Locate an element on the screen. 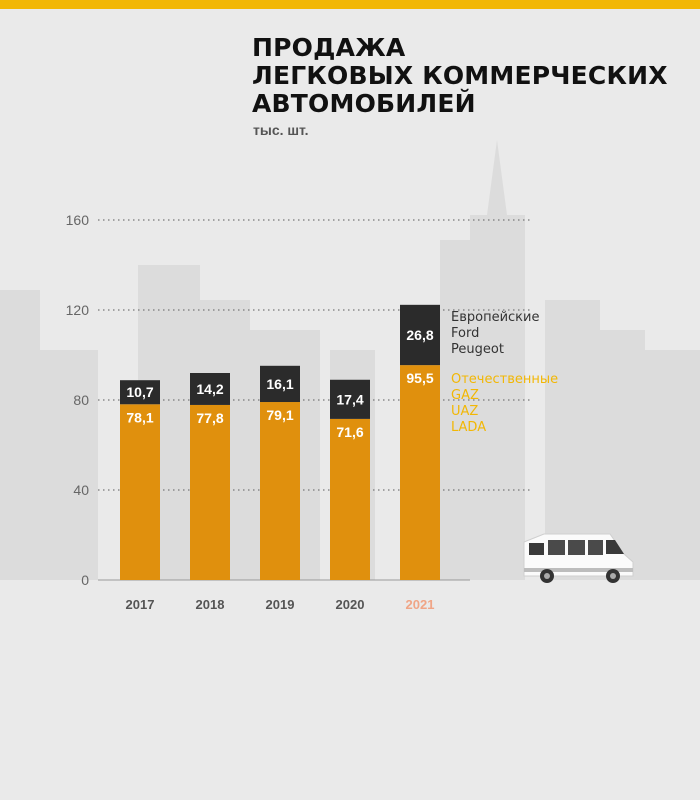 The image size is (700, 800). bar-european-2021 is located at coordinates (420, 335).